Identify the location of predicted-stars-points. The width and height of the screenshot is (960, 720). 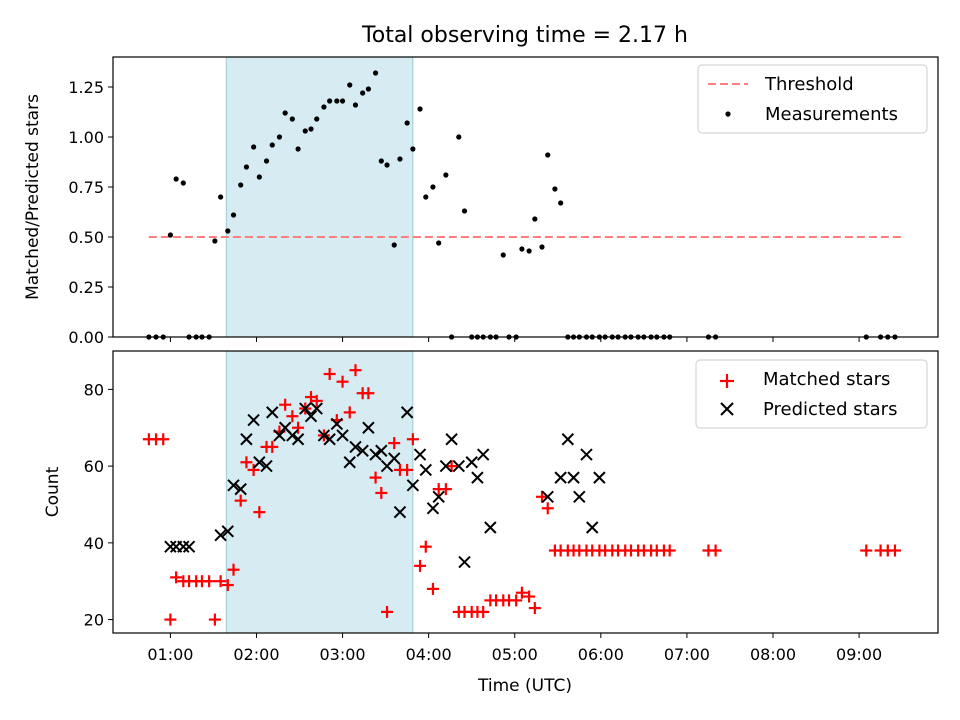
(385, 485).